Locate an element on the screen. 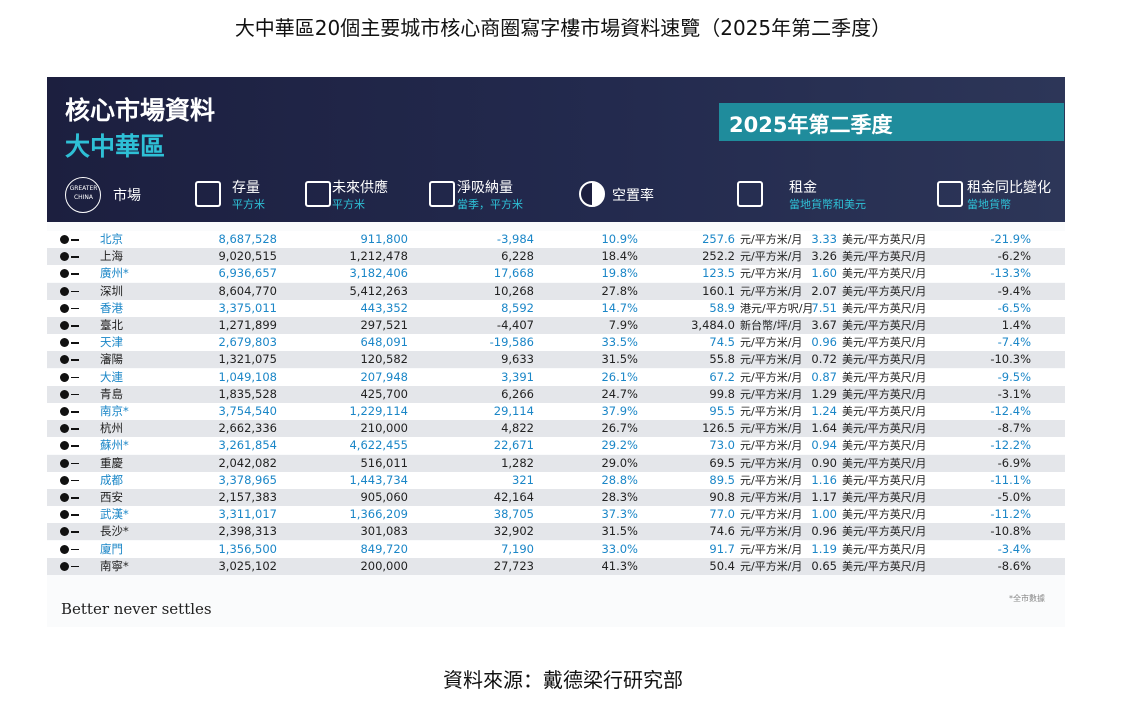 Image resolution: width=1126 pixels, height=710 pixels. cell: 2.07 is located at coordinates (824, 290).